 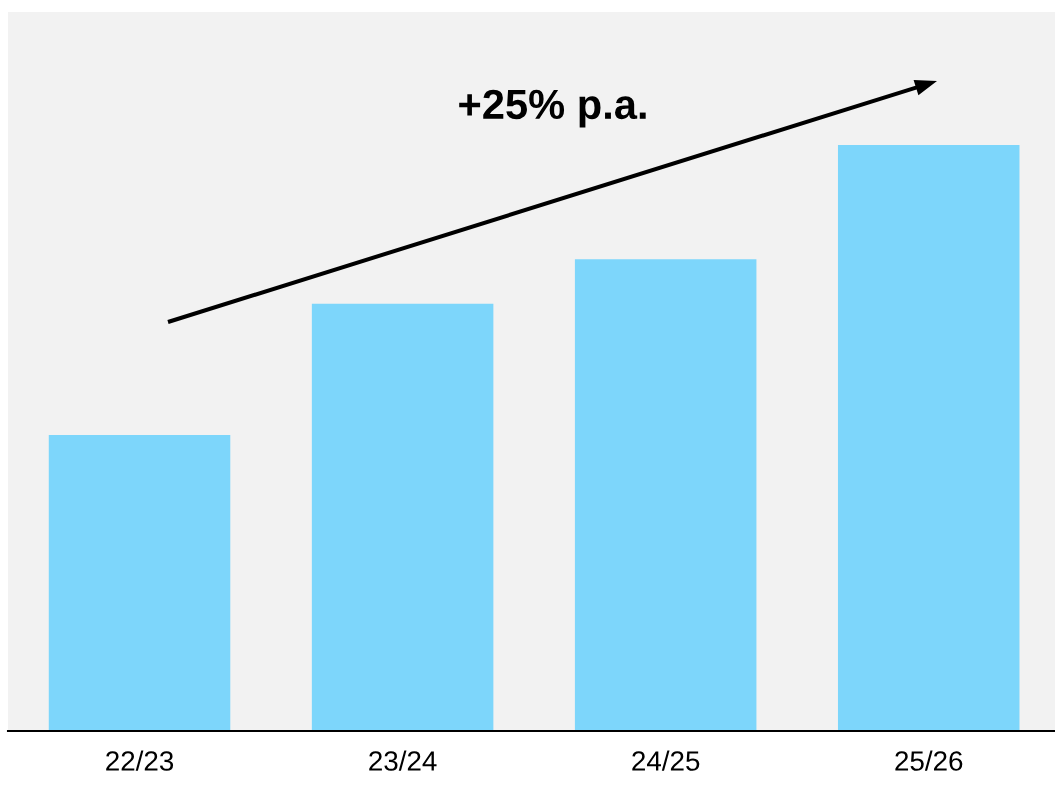 What do you see at coordinates (403, 760) in the screenshot?
I see `x-tick-label: 23/24` at bounding box center [403, 760].